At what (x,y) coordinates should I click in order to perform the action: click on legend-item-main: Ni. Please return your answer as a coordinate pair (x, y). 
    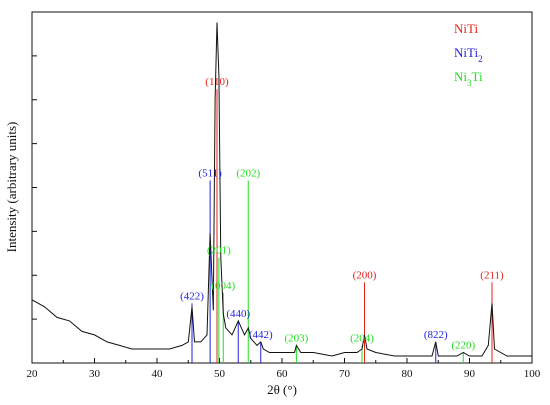
    Looking at the image, I should click on (460, 76).